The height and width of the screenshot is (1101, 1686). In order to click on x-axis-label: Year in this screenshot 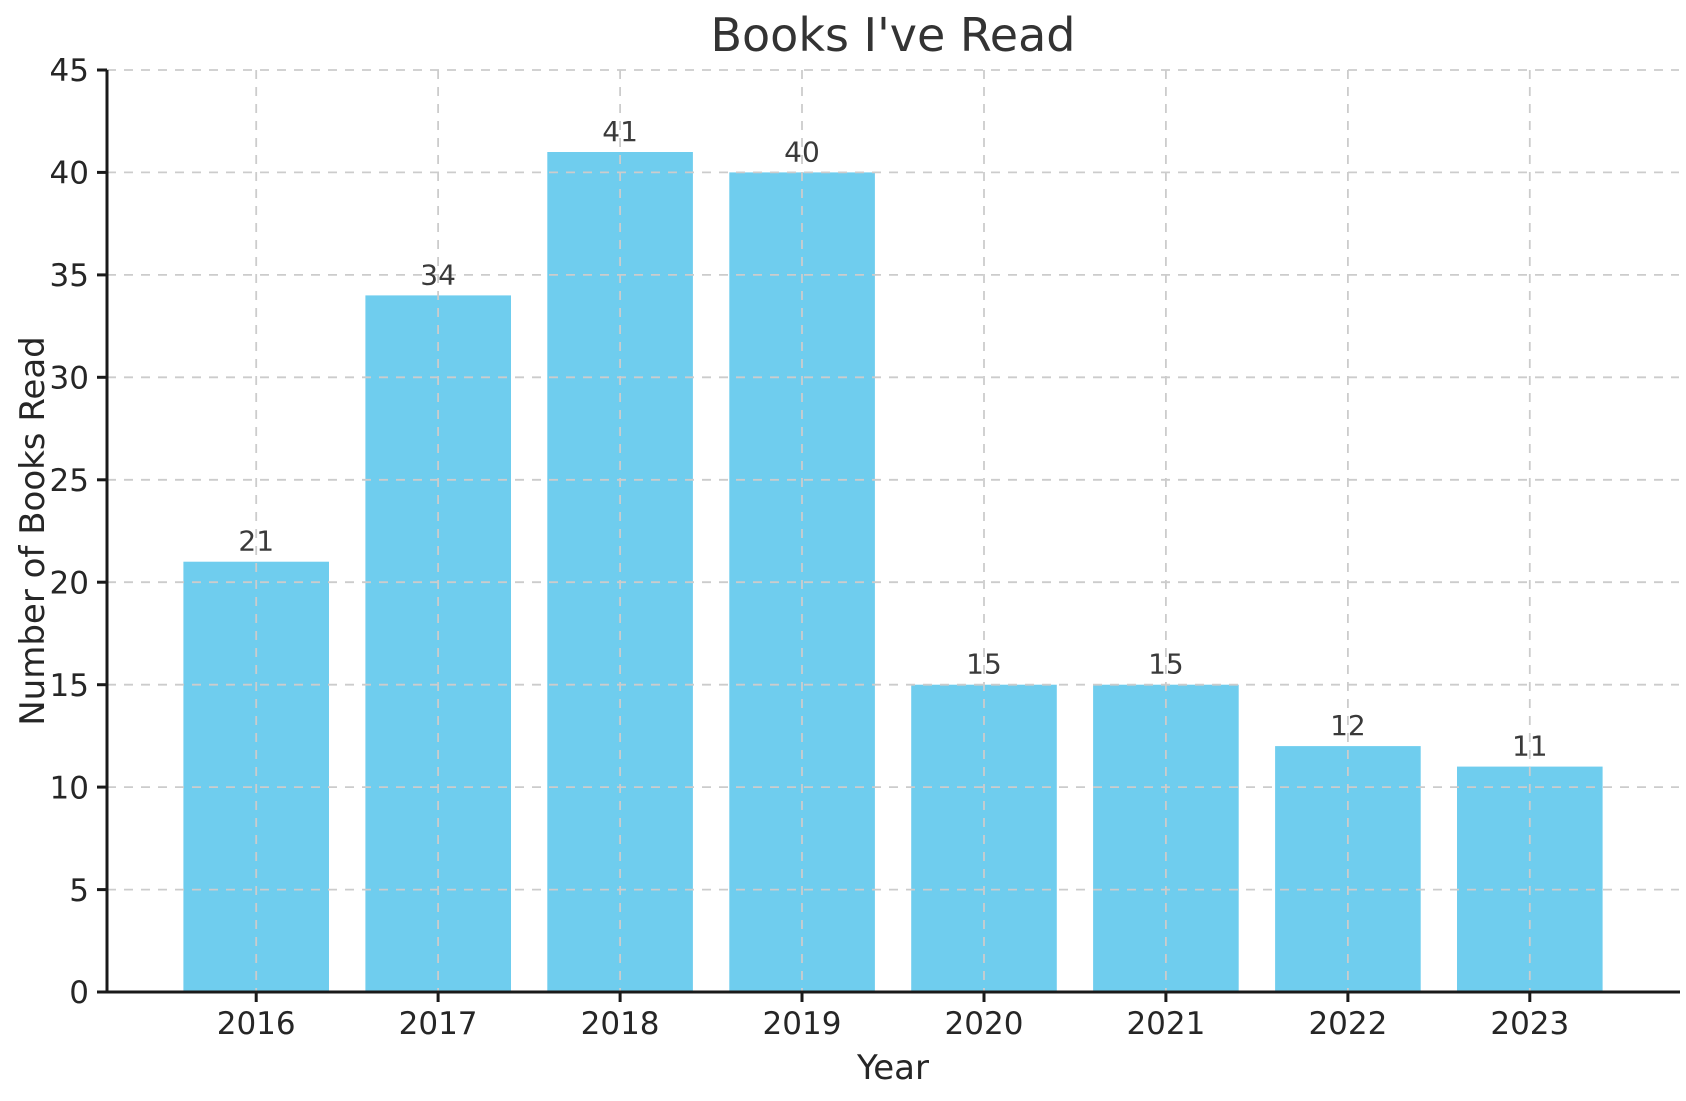, I will do `click(893, 1068)`.